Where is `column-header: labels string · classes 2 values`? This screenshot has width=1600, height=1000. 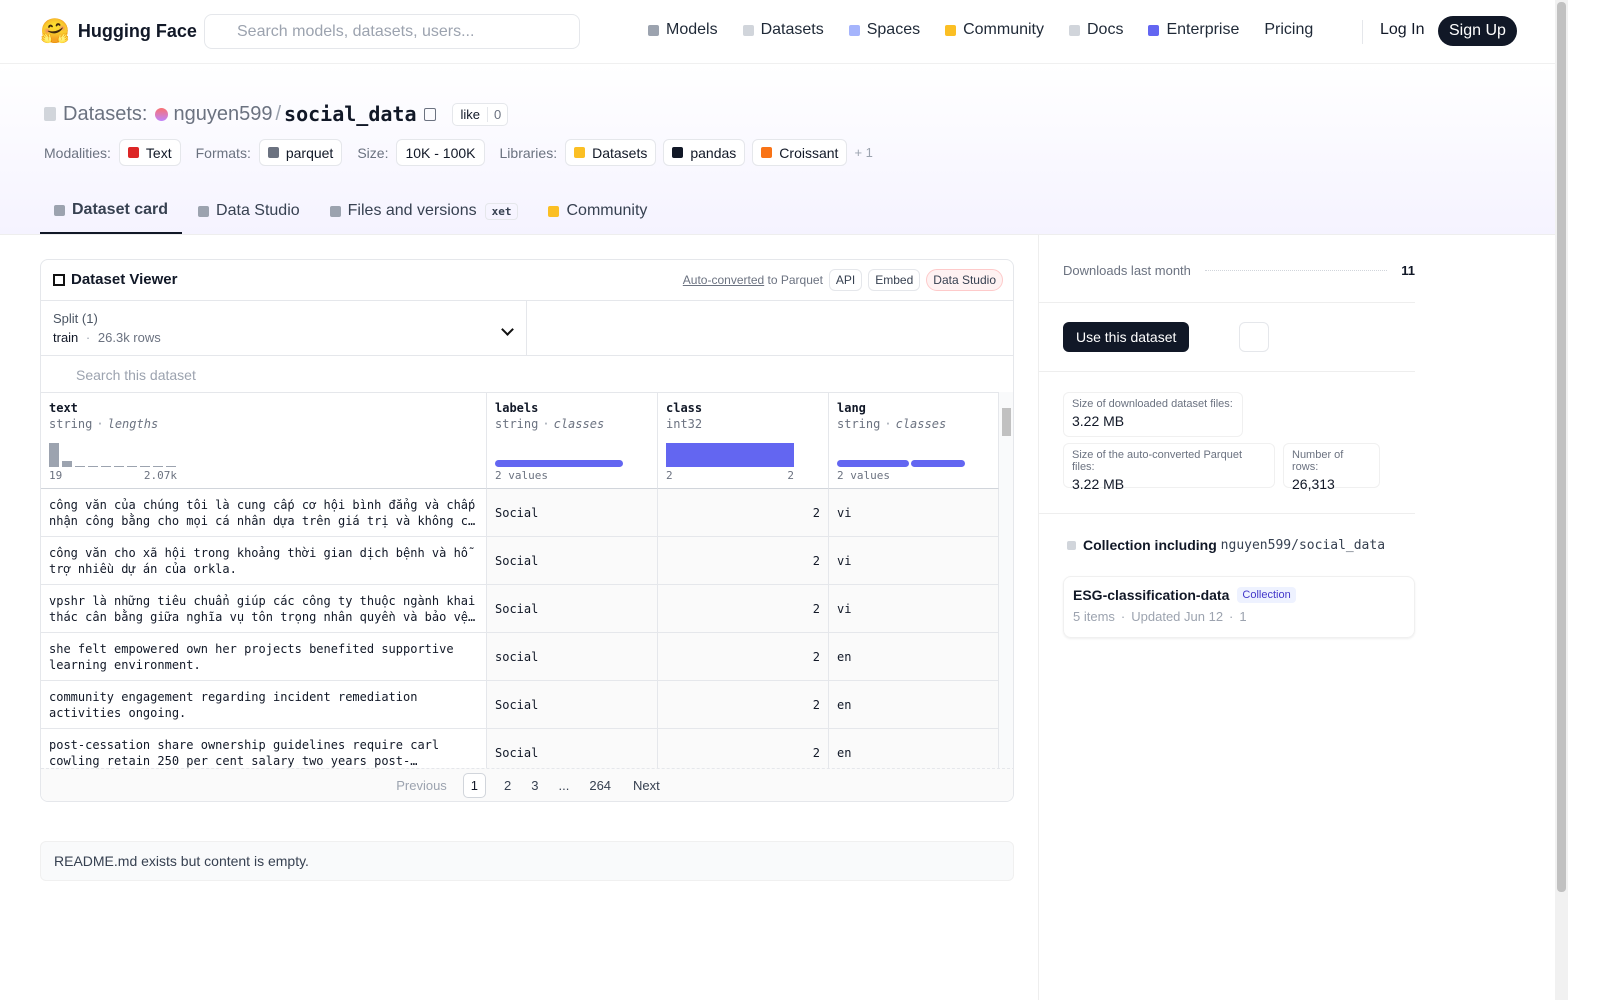
column-header: labels string · classes 2 values is located at coordinates (572, 441).